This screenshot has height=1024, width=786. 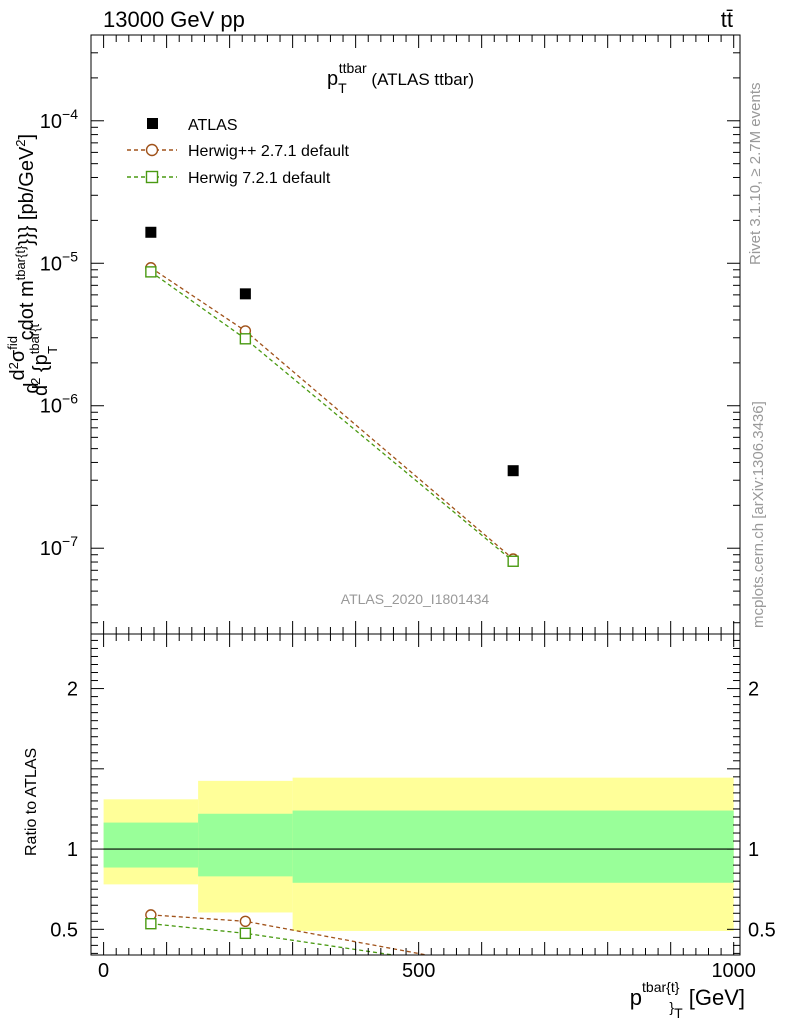 What do you see at coordinates (415, 599) in the screenshot?
I see `analysis-watermark: ATLAS_2020_I1801434` at bounding box center [415, 599].